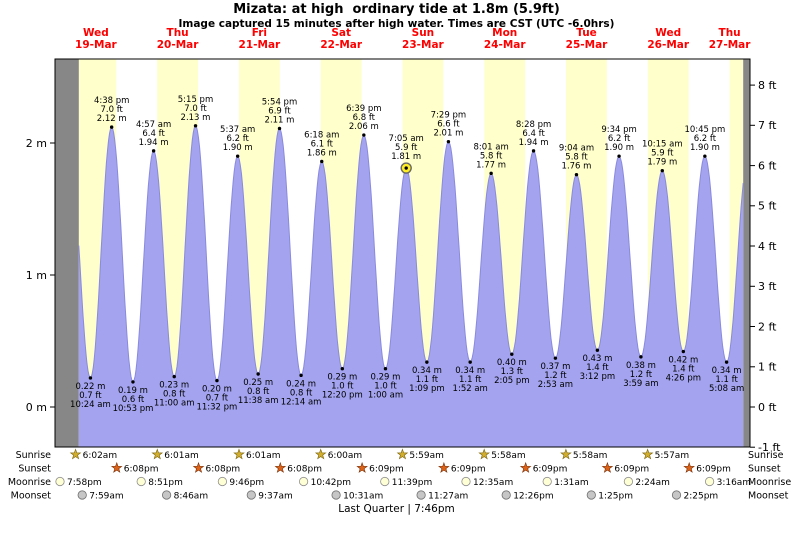 Image resolution: width=793 pixels, height=538 pixels. What do you see at coordinates (100, 456) in the screenshot?
I see `sunrise-time: 6:02am` at bounding box center [100, 456].